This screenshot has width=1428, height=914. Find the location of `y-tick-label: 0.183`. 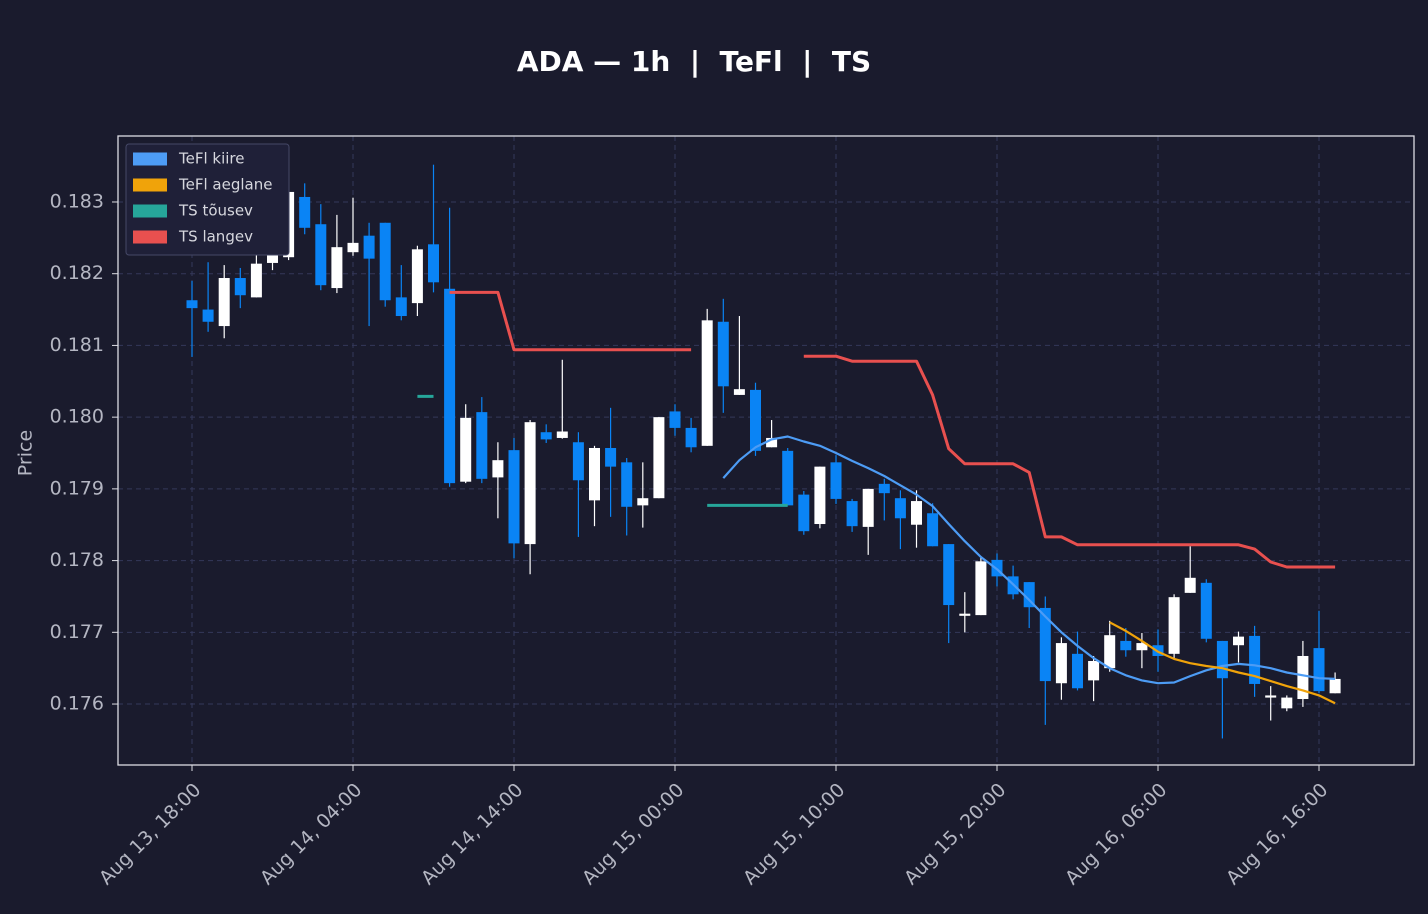

y-tick-label: 0.183 is located at coordinates (77, 201).